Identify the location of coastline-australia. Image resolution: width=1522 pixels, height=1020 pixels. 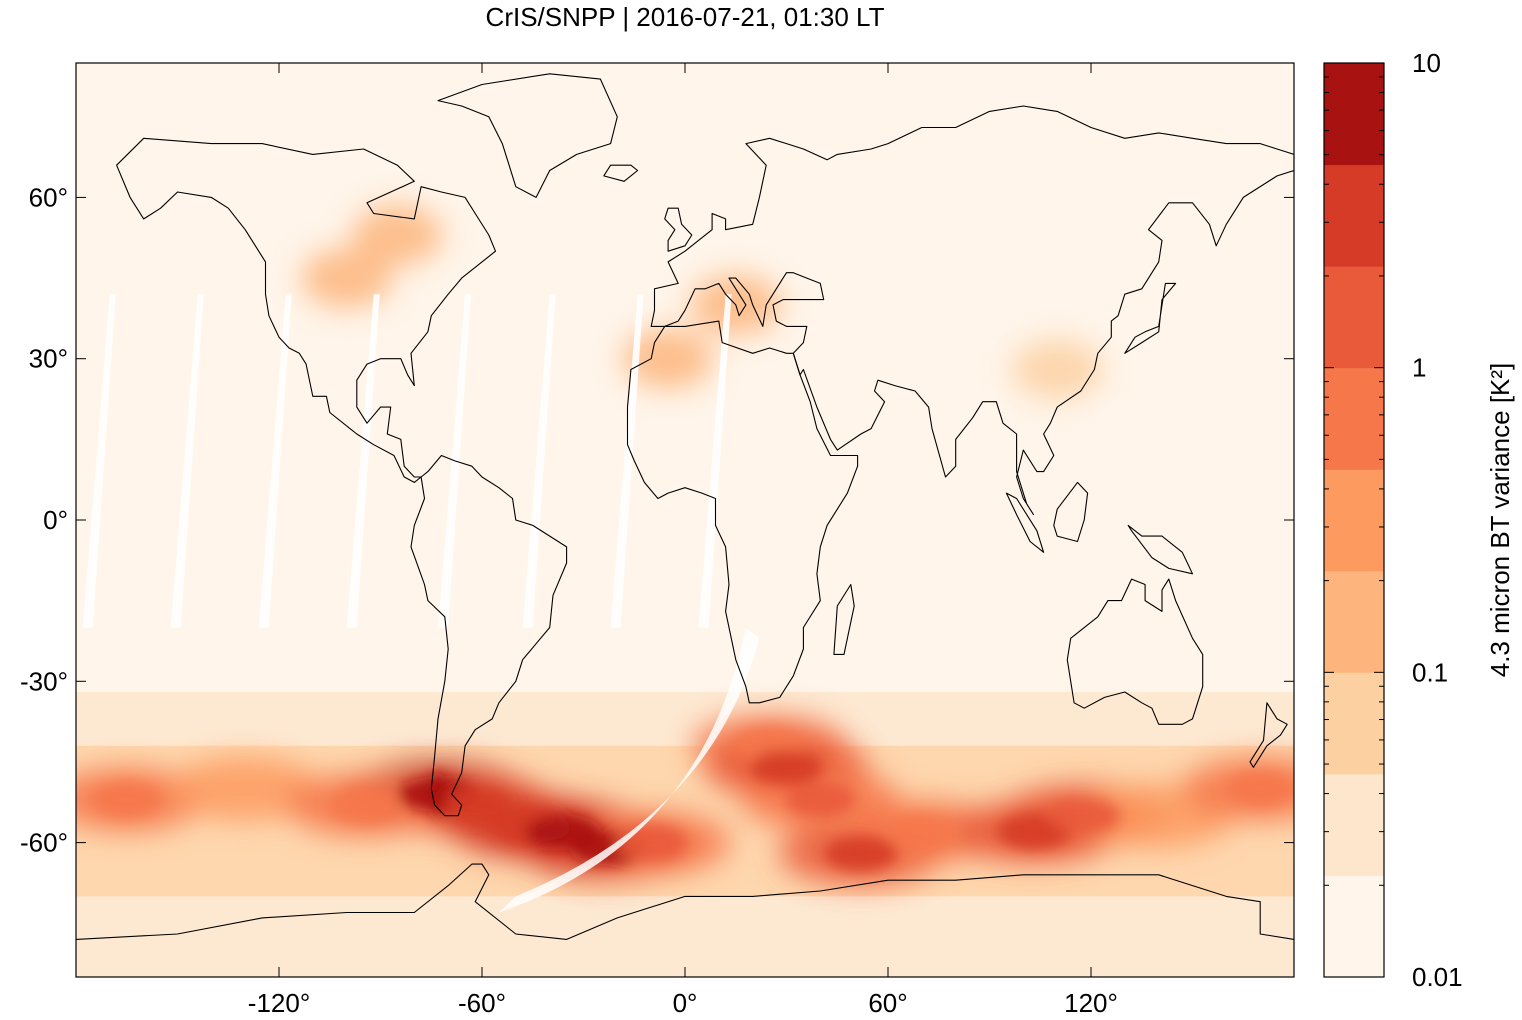
(1135, 651).